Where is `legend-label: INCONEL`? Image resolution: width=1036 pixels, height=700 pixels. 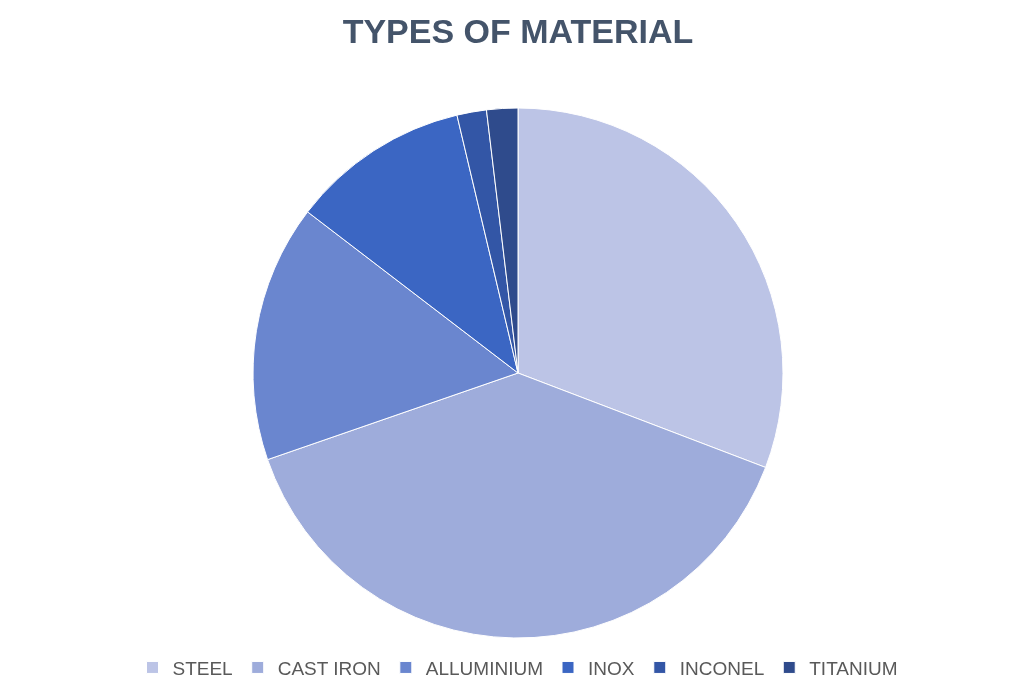
legend-label: INCONEL is located at coordinates (722, 668).